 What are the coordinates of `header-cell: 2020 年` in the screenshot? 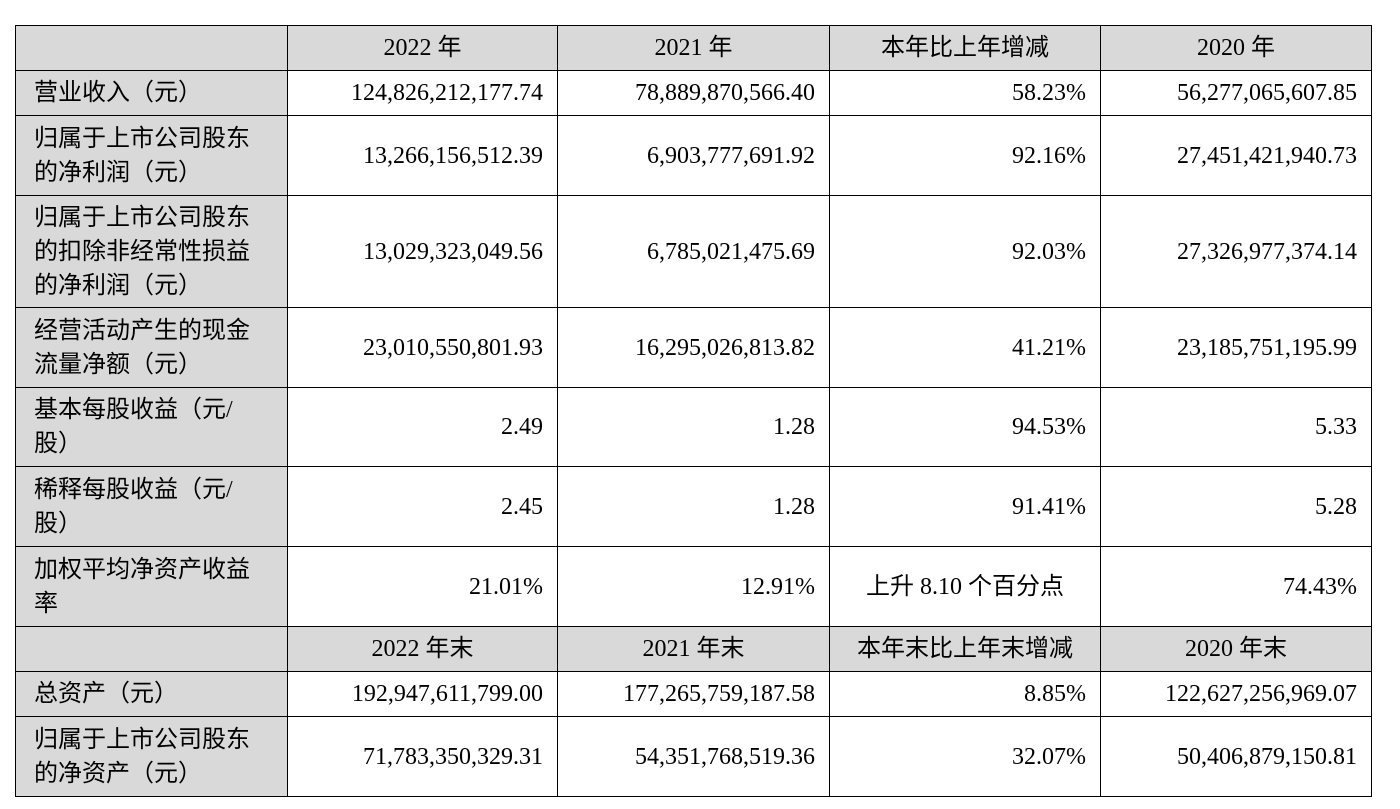 It's located at (1236, 48).